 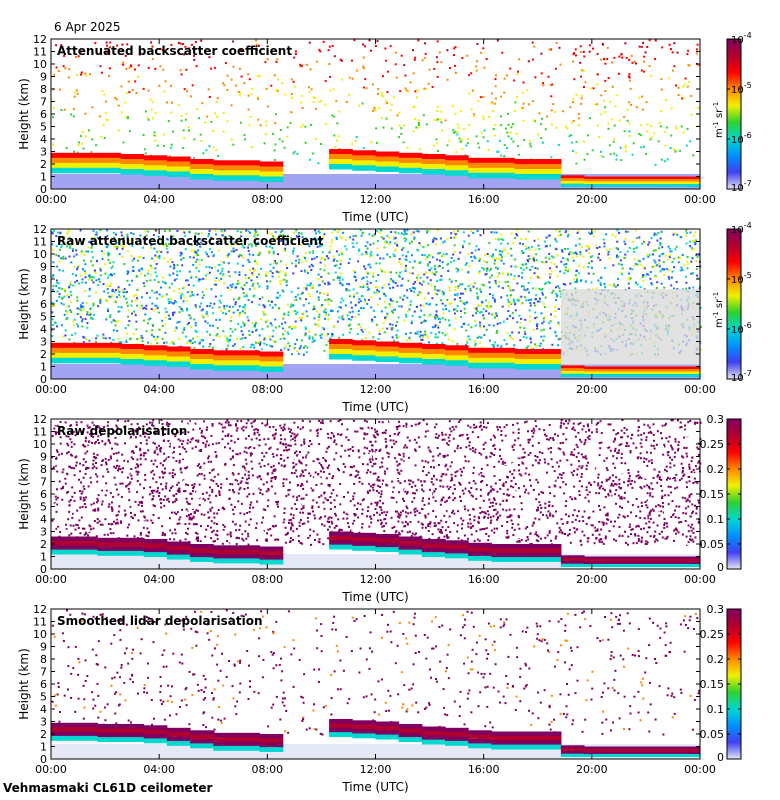 I want to click on noise-field, so click(x=376, y=482).